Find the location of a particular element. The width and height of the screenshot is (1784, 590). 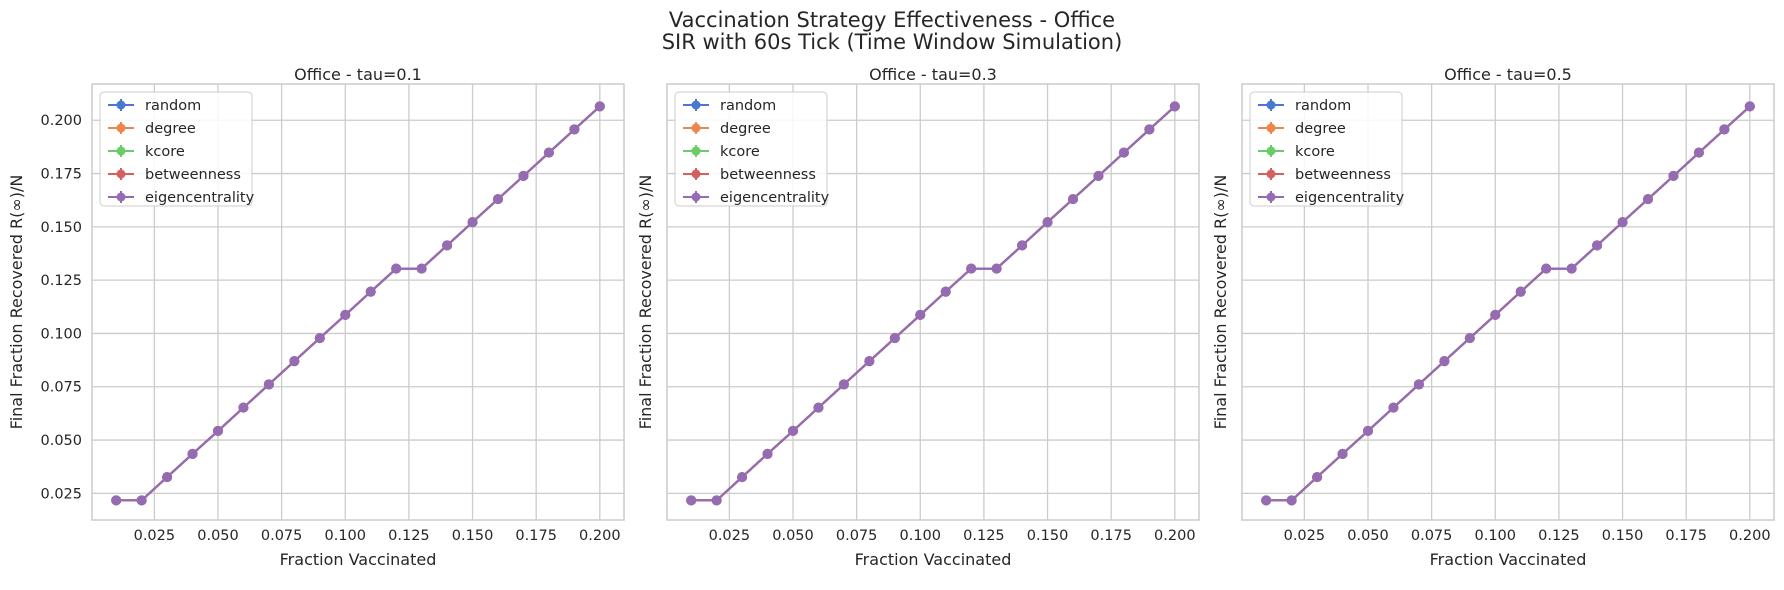

y-tick-label: 0.175 is located at coordinates (61, 175).